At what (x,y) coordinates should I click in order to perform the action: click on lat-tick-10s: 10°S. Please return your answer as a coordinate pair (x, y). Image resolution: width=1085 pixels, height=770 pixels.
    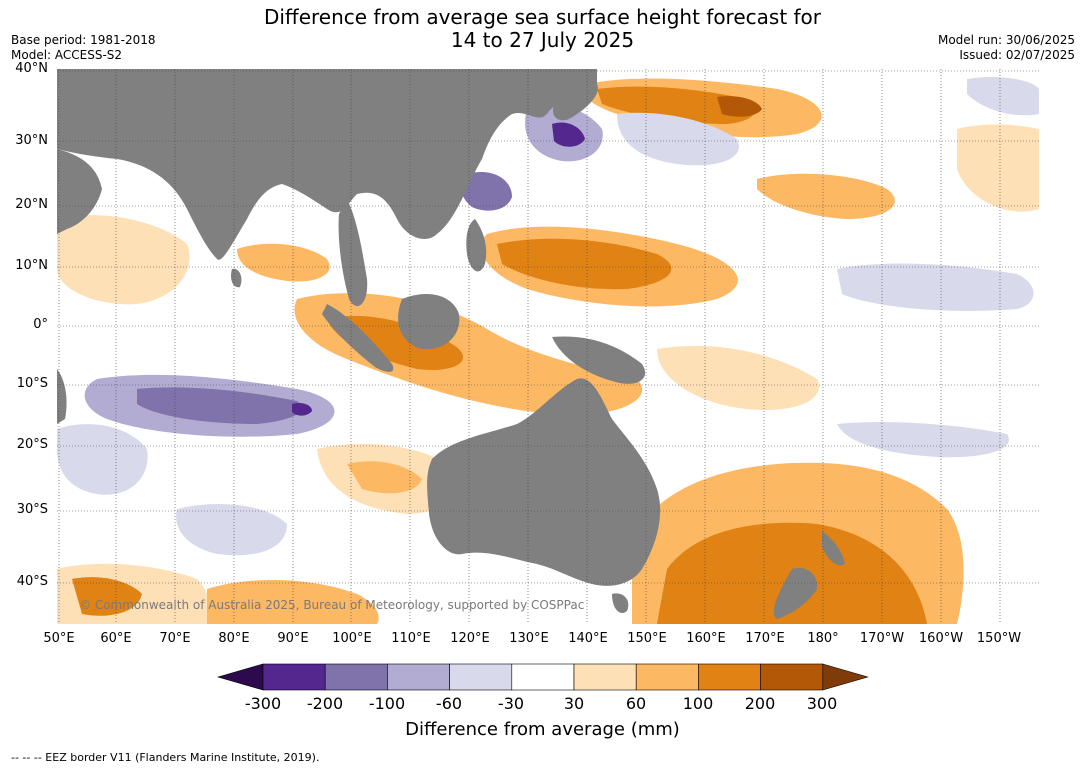
    Looking at the image, I should click on (32, 383).